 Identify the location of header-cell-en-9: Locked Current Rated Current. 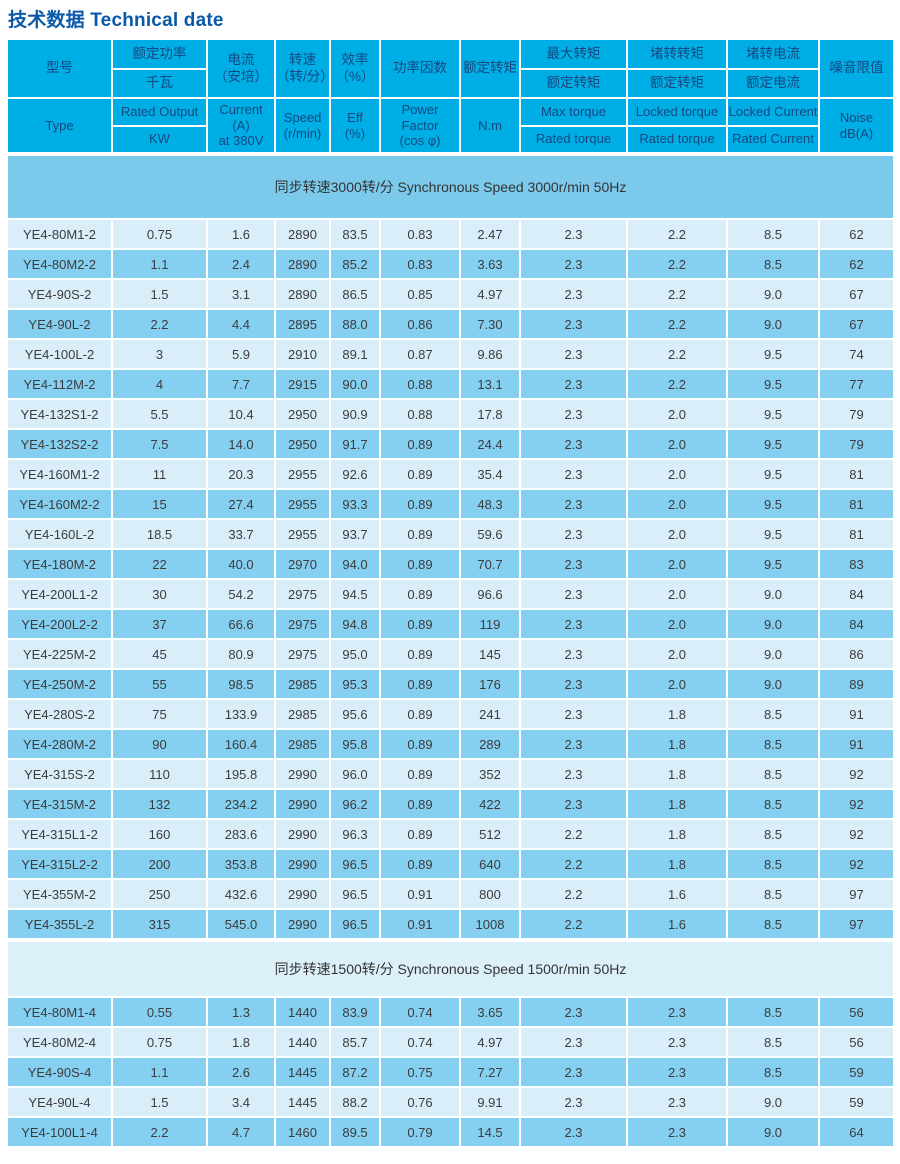
(773, 125).